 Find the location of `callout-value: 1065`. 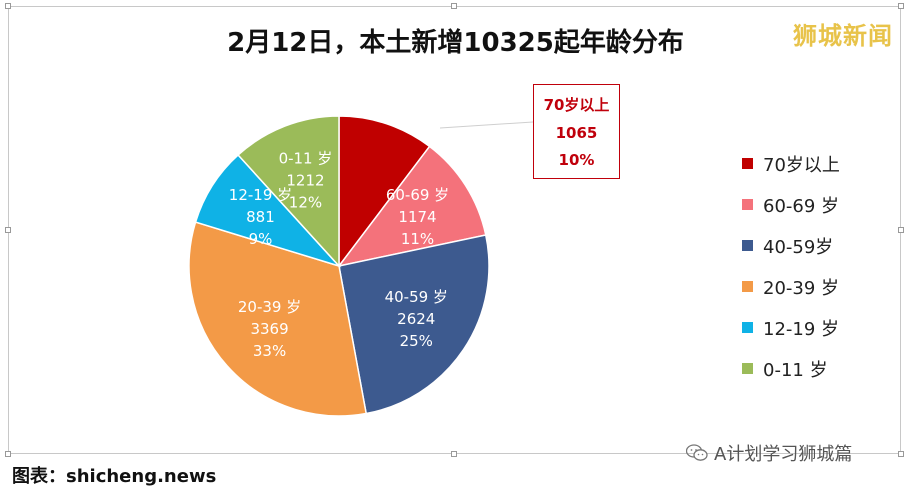

callout-value: 1065 is located at coordinates (576, 132).